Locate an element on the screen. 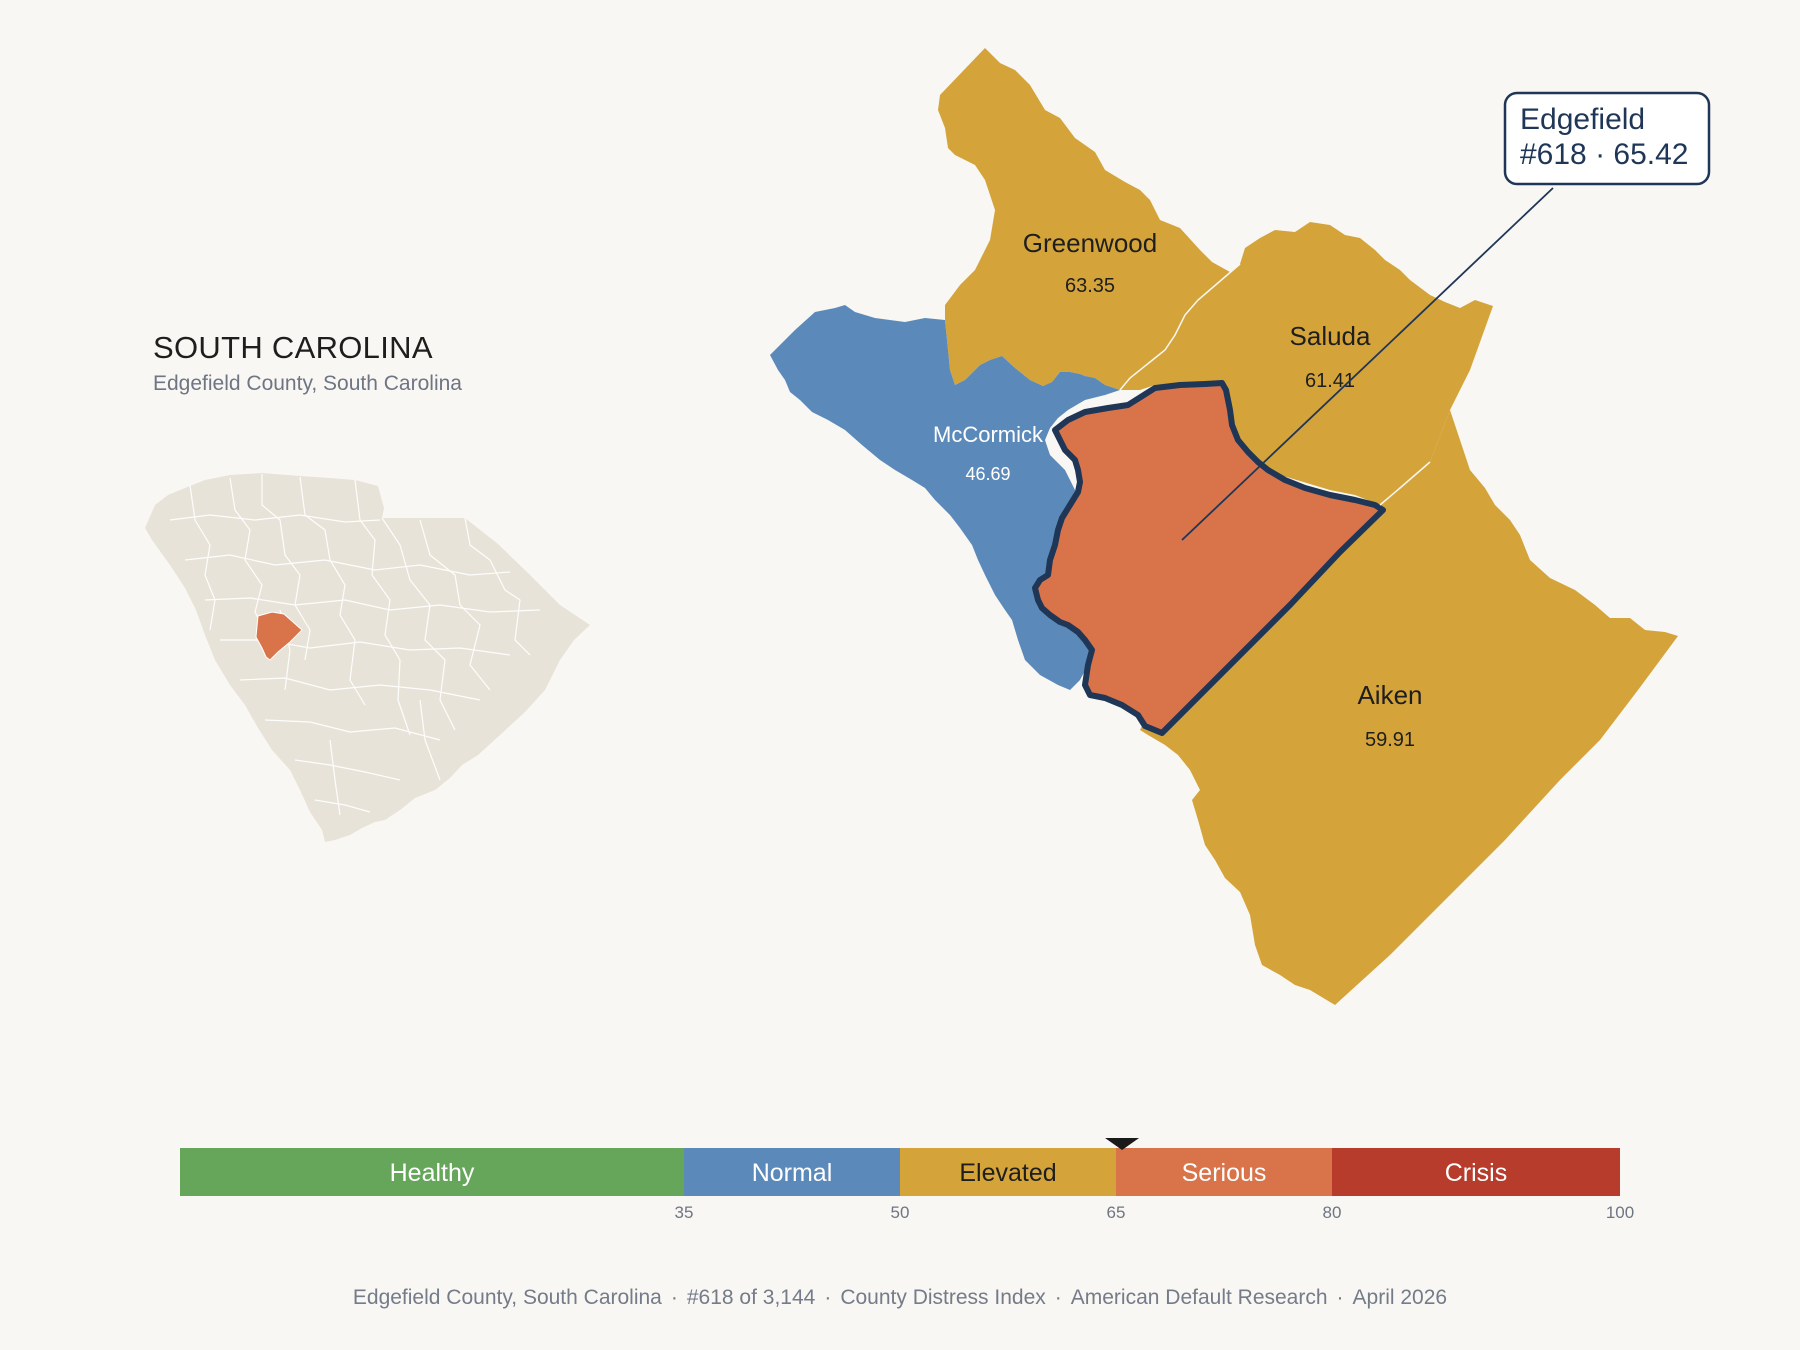 Image resolution: width=1800 pixels, height=1350 pixels. label-aiken-name: Aiken is located at coordinates (1389, 695).